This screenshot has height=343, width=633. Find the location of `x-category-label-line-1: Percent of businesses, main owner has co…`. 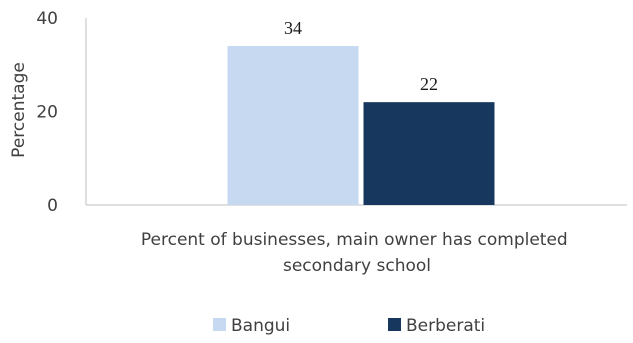

x-category-label-line-1: Percent of businesses, main owner has co… is located at coordinates (354, 240).